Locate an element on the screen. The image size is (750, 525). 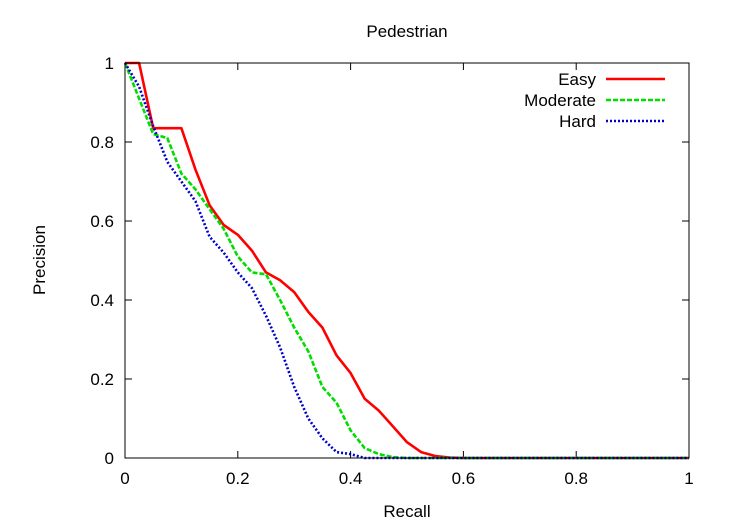
y-tick-label: 0.6 is located at coordinates (102, 221).